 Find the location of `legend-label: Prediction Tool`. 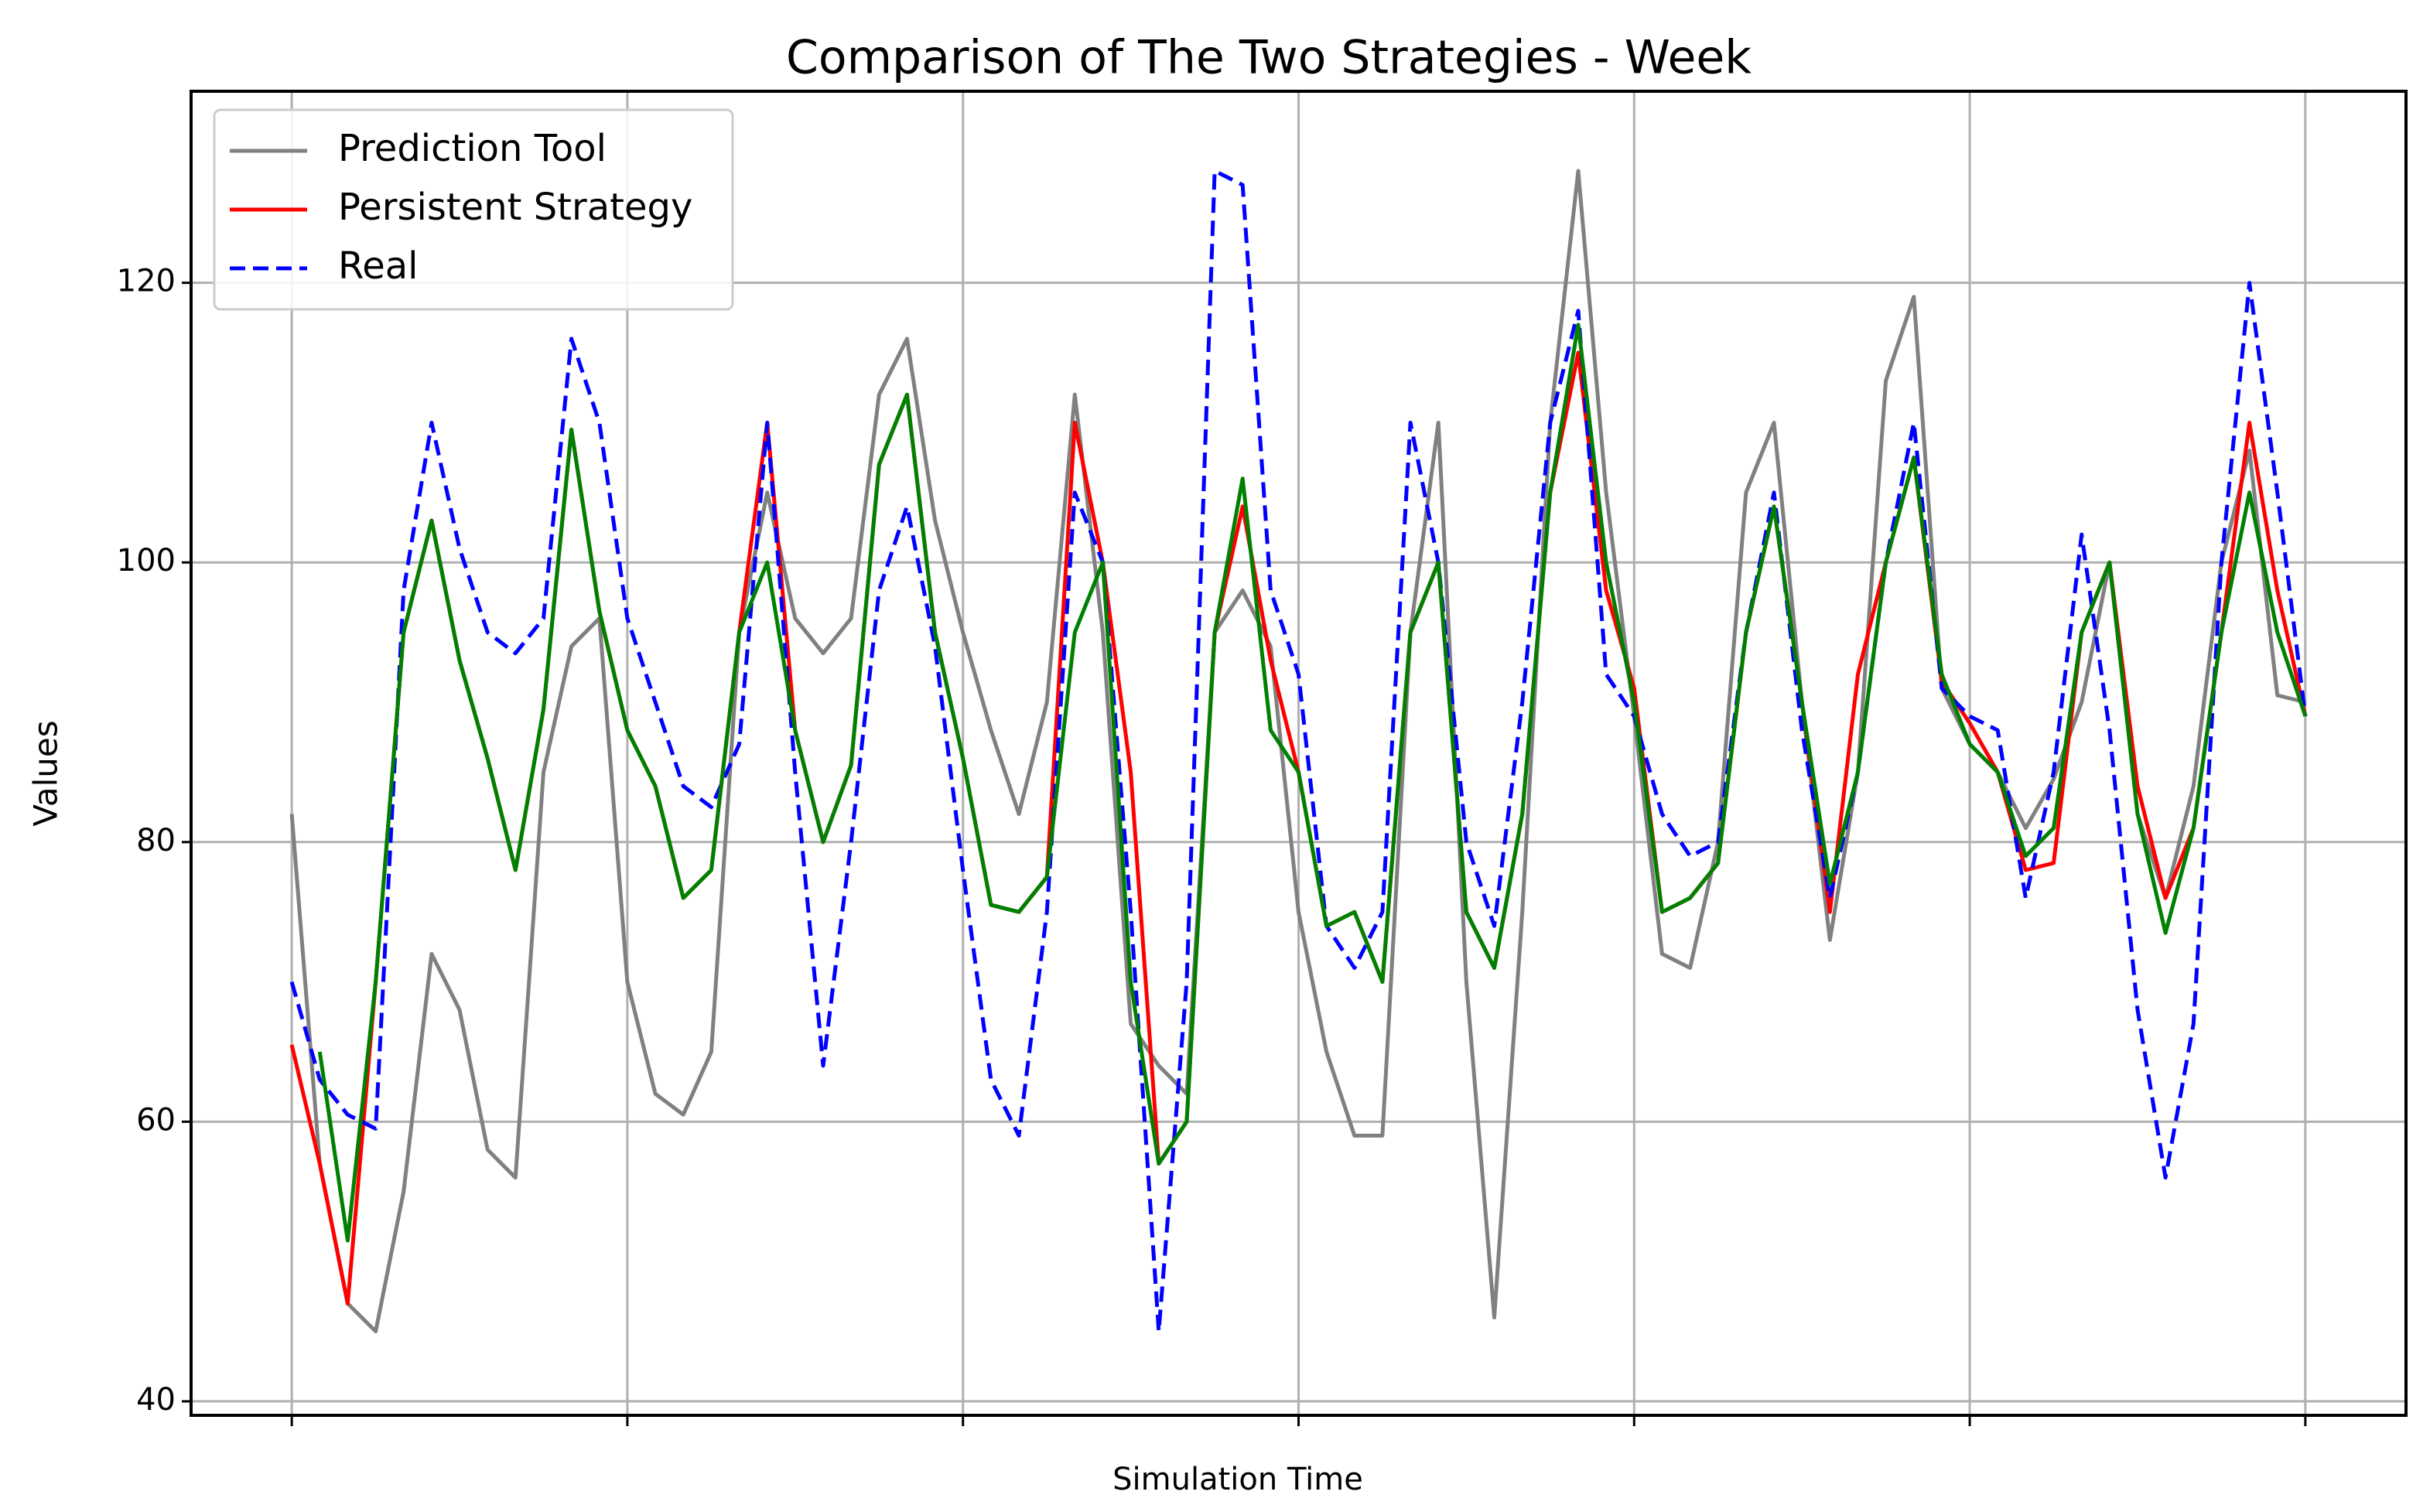

legend-label: Prediction Tool is located at coordinates (472, 148).